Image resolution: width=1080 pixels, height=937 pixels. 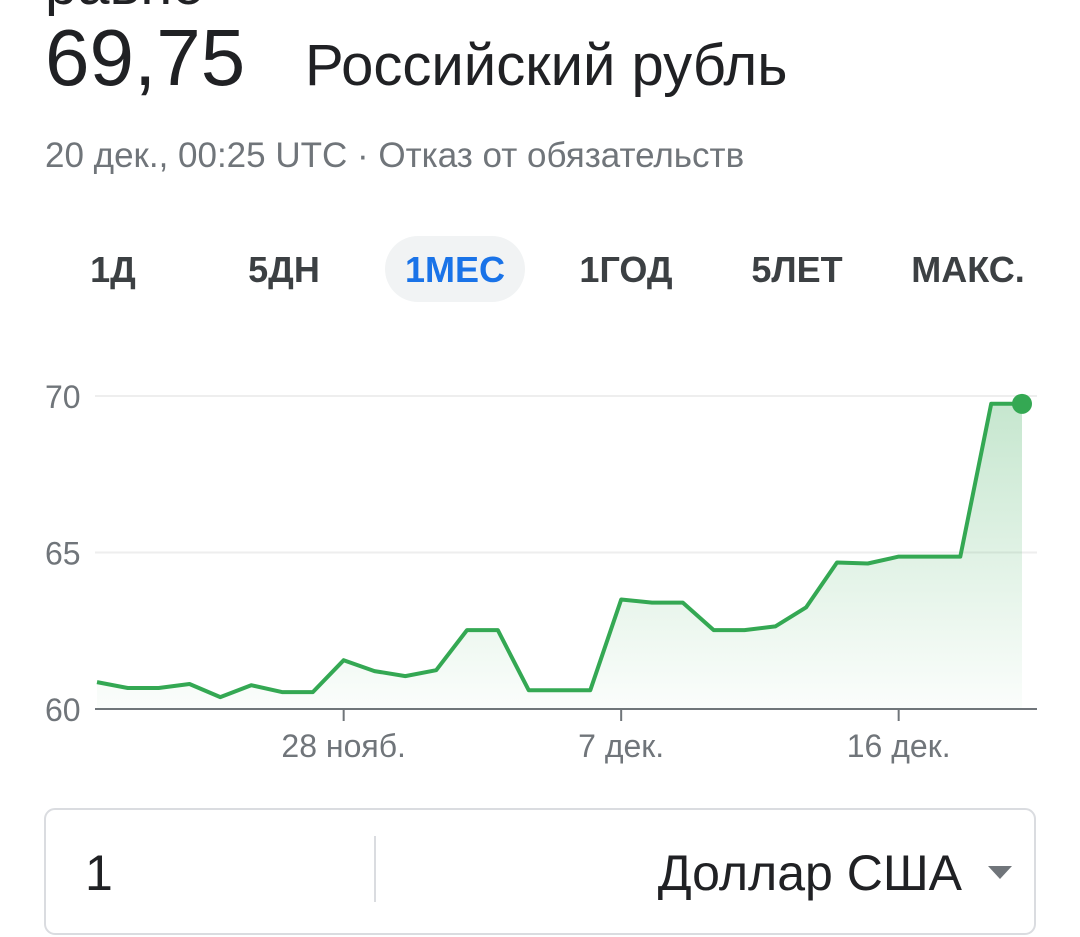 What do you see at coordinates (63, 710) in the screenshot?
I see `y-tick-label: 60` at bounding box center [63, 710].